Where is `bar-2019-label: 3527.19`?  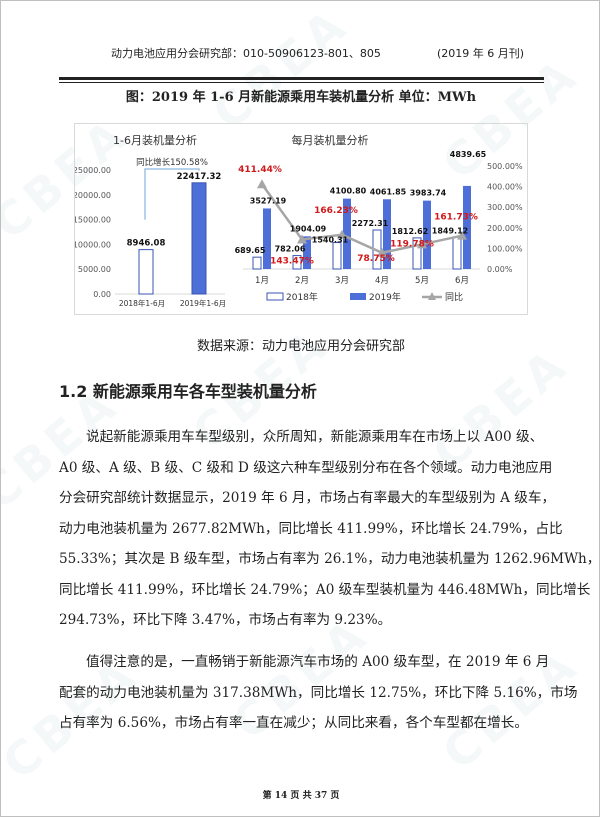 bar-2019-label: 3527.19 is located at coordinates (268, 200).